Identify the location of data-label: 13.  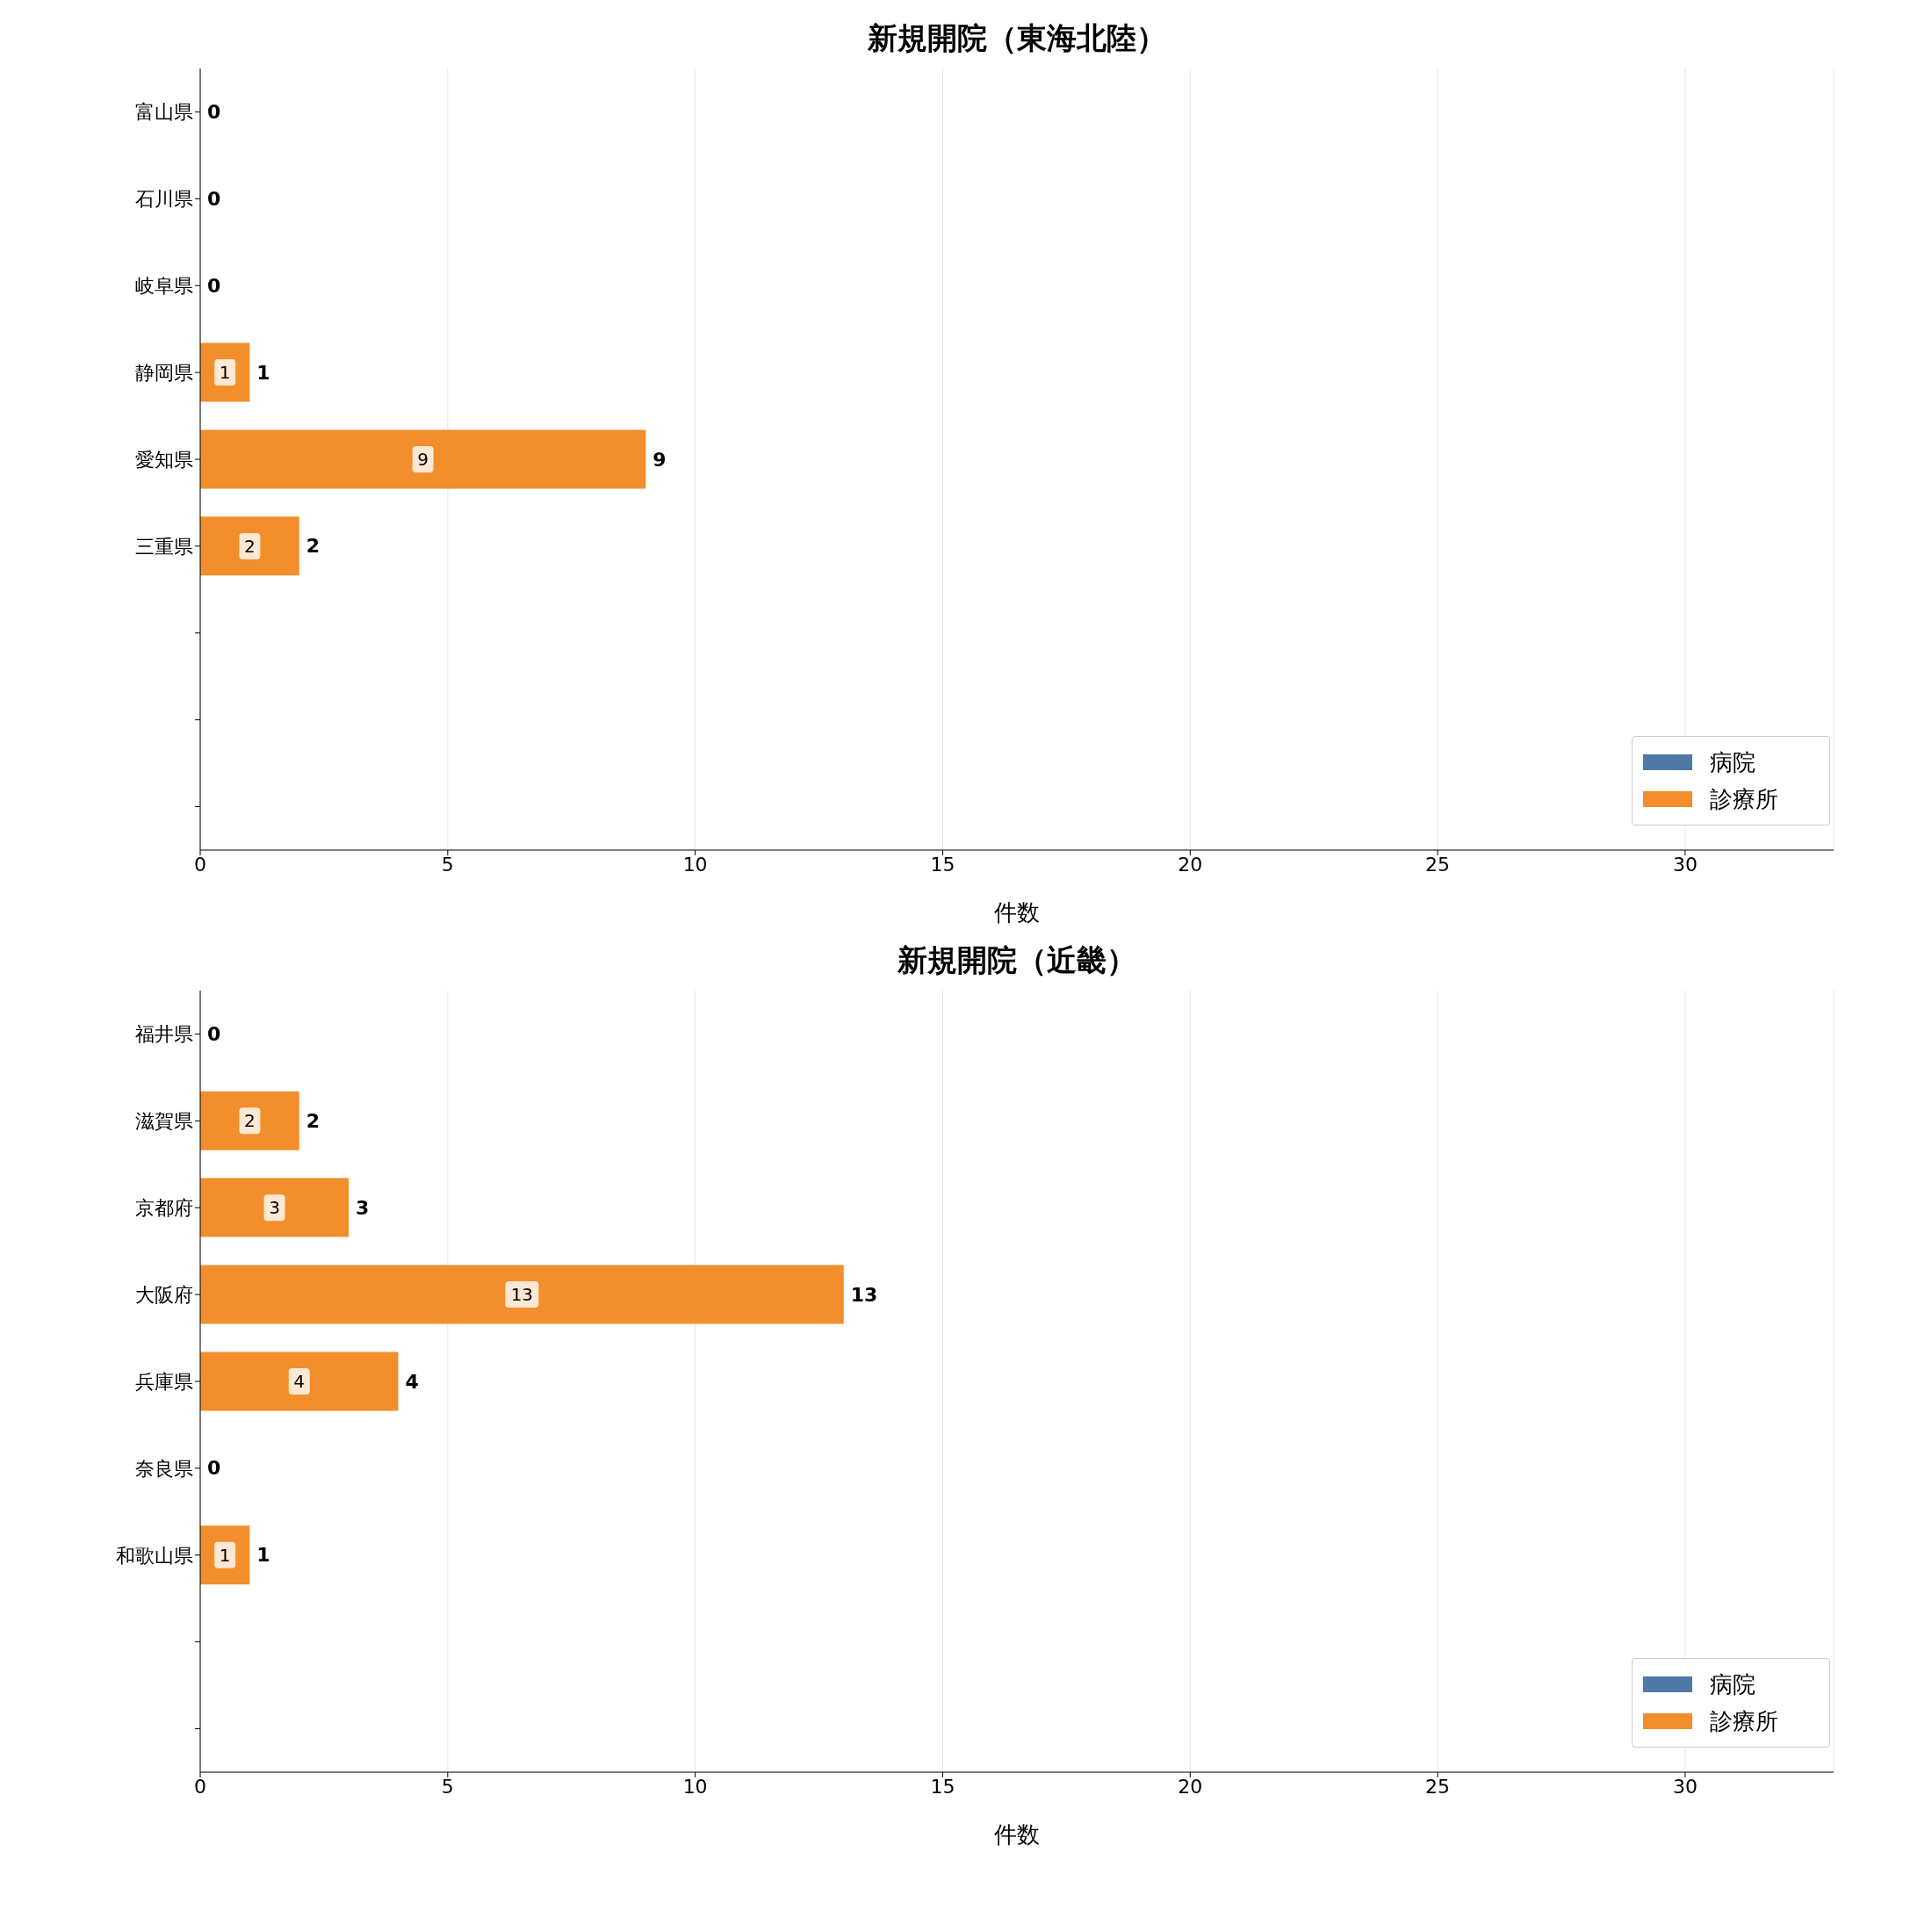
(522, 1295).